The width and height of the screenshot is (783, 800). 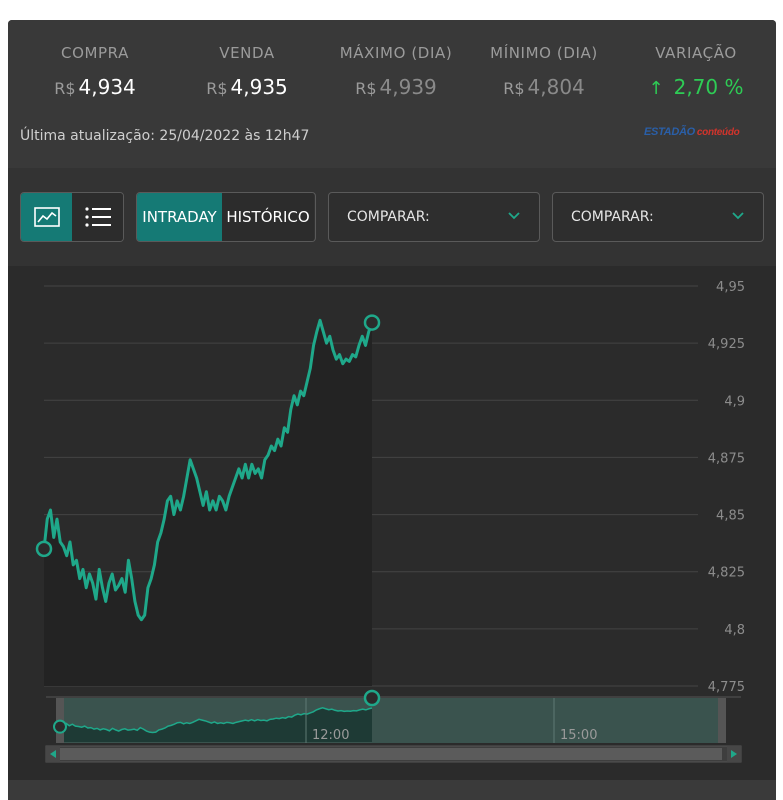 I want to click on logo-sub-text: conteúdo, so click(x=718, y=132).